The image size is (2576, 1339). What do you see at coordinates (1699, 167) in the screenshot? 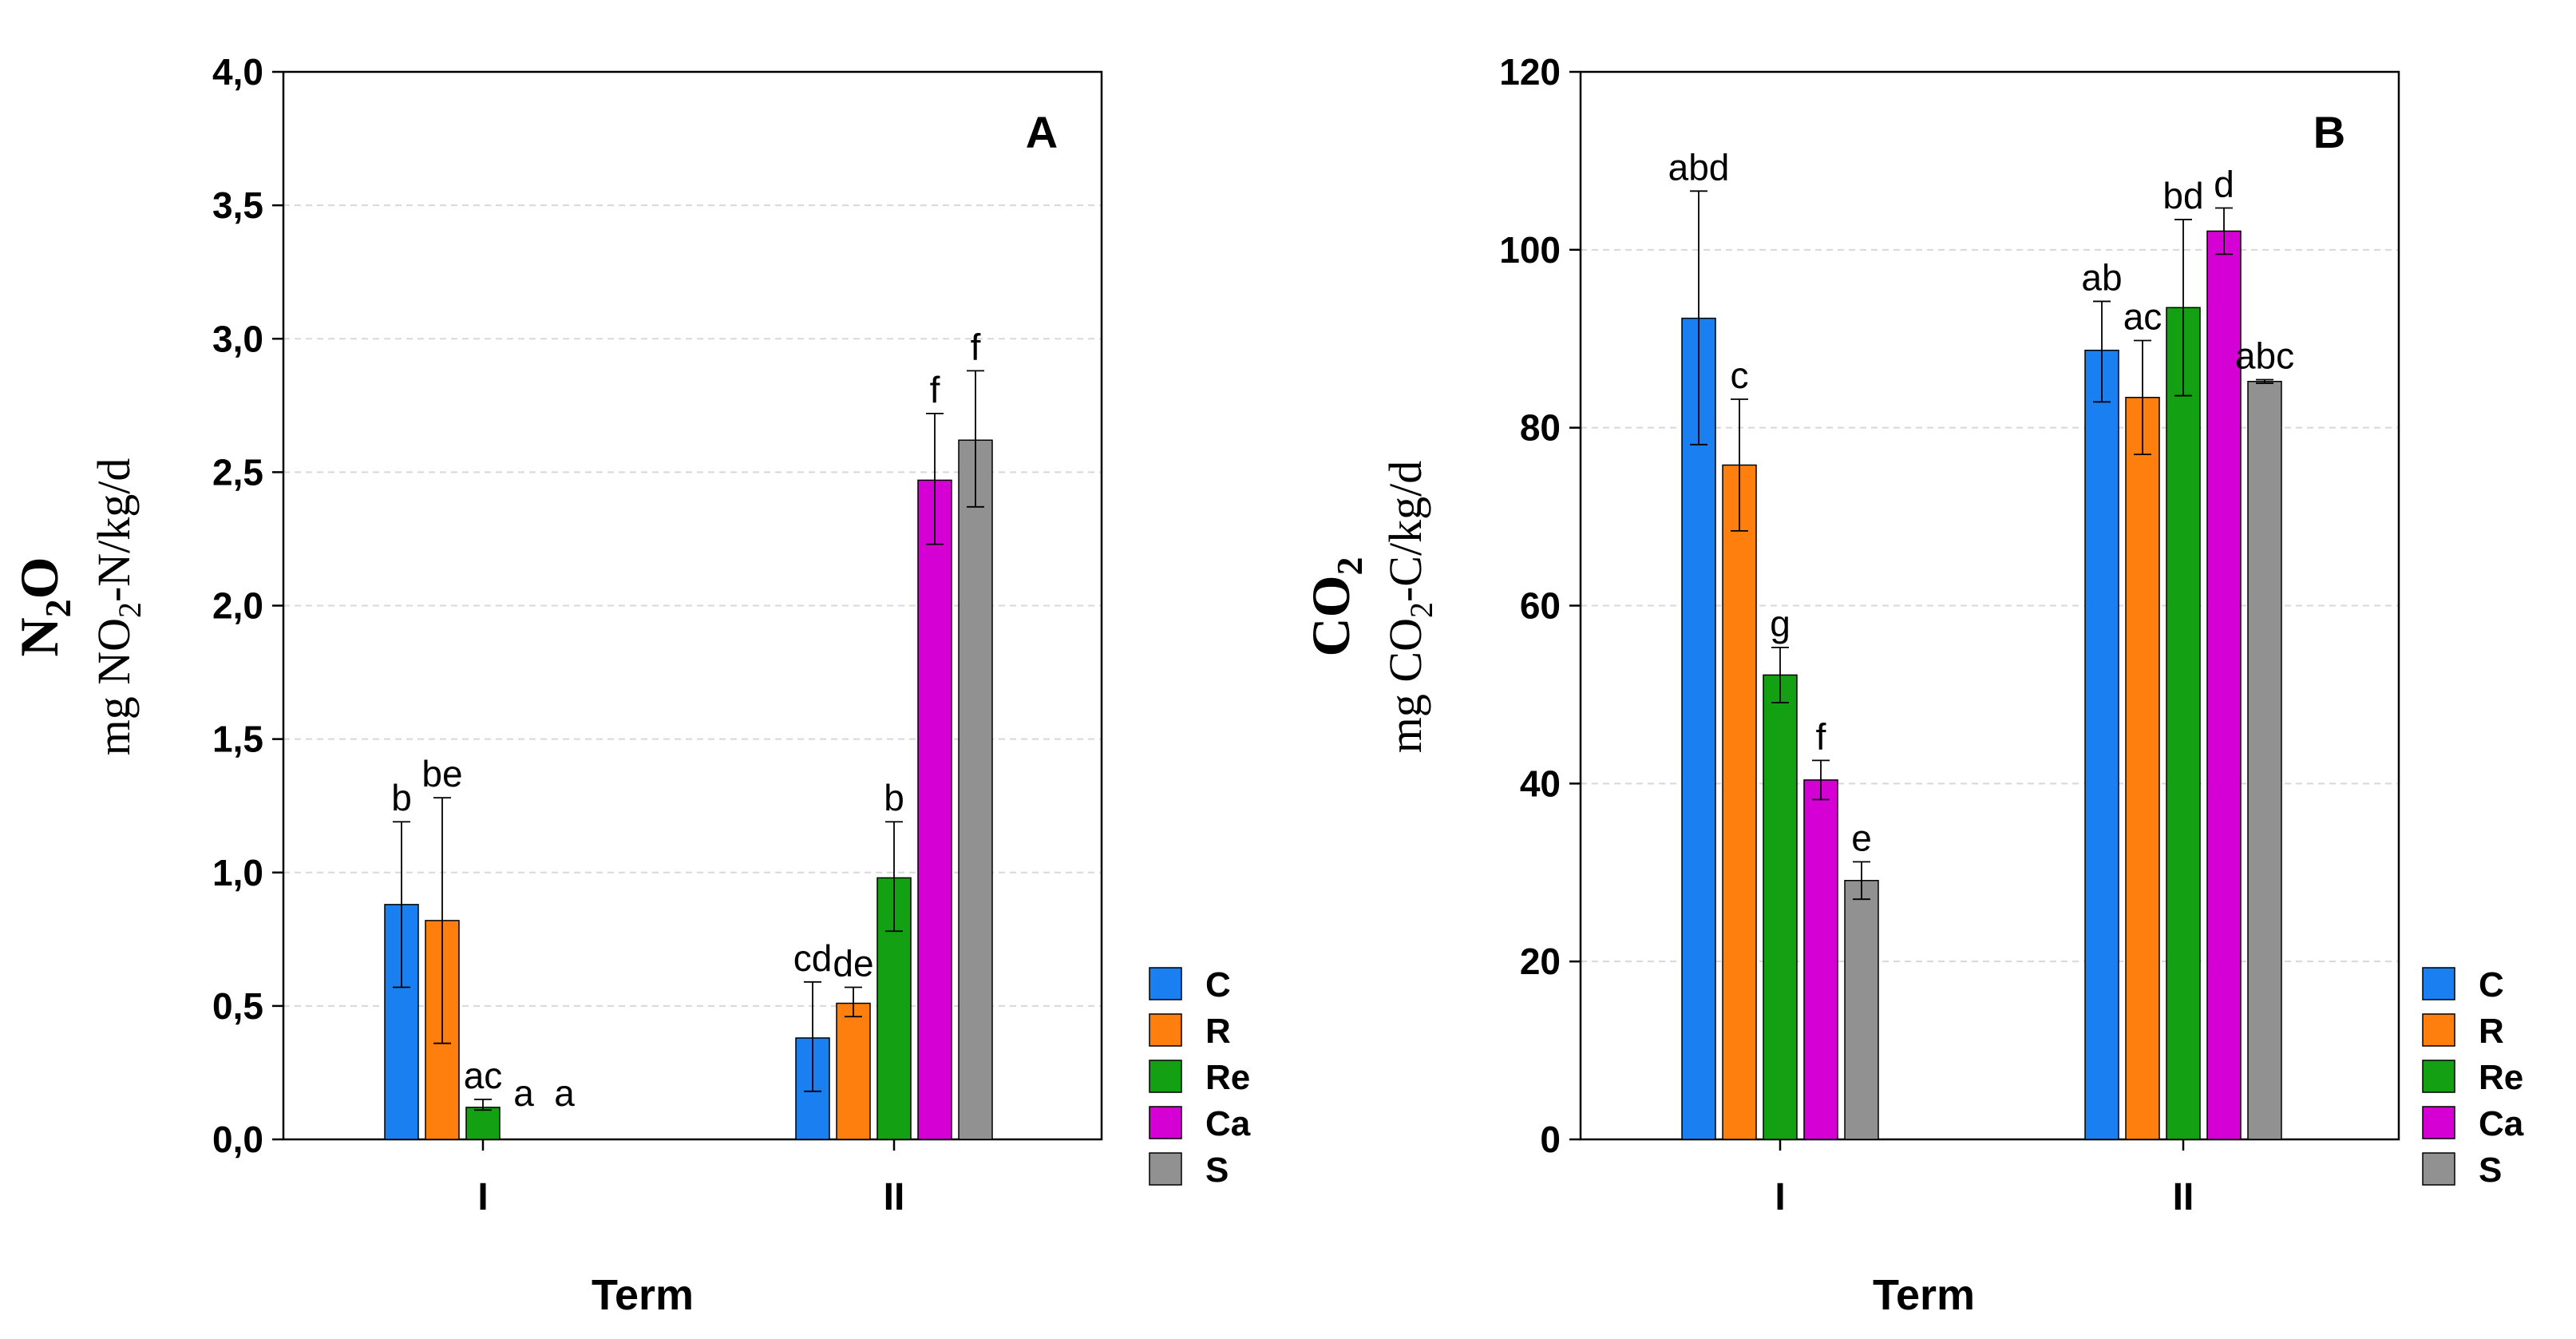
I see `significance-letter: abd` at bounding box center [1699, 167].